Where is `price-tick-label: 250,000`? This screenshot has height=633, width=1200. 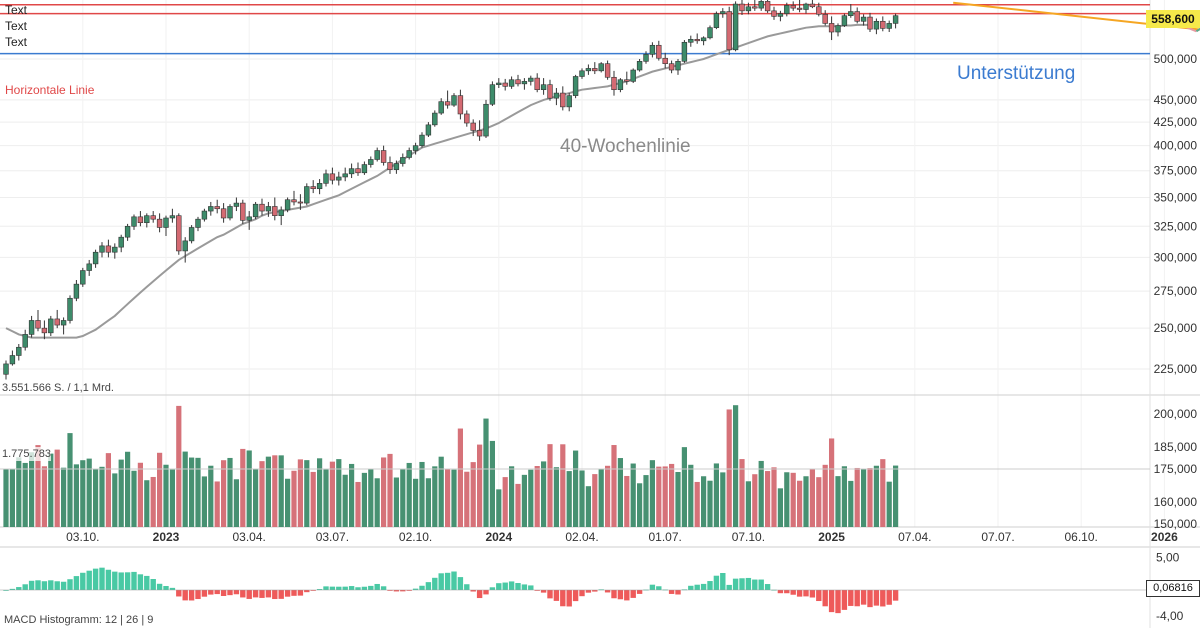 price-tick-label: 250,000 is located at coordinates (1176, 328).